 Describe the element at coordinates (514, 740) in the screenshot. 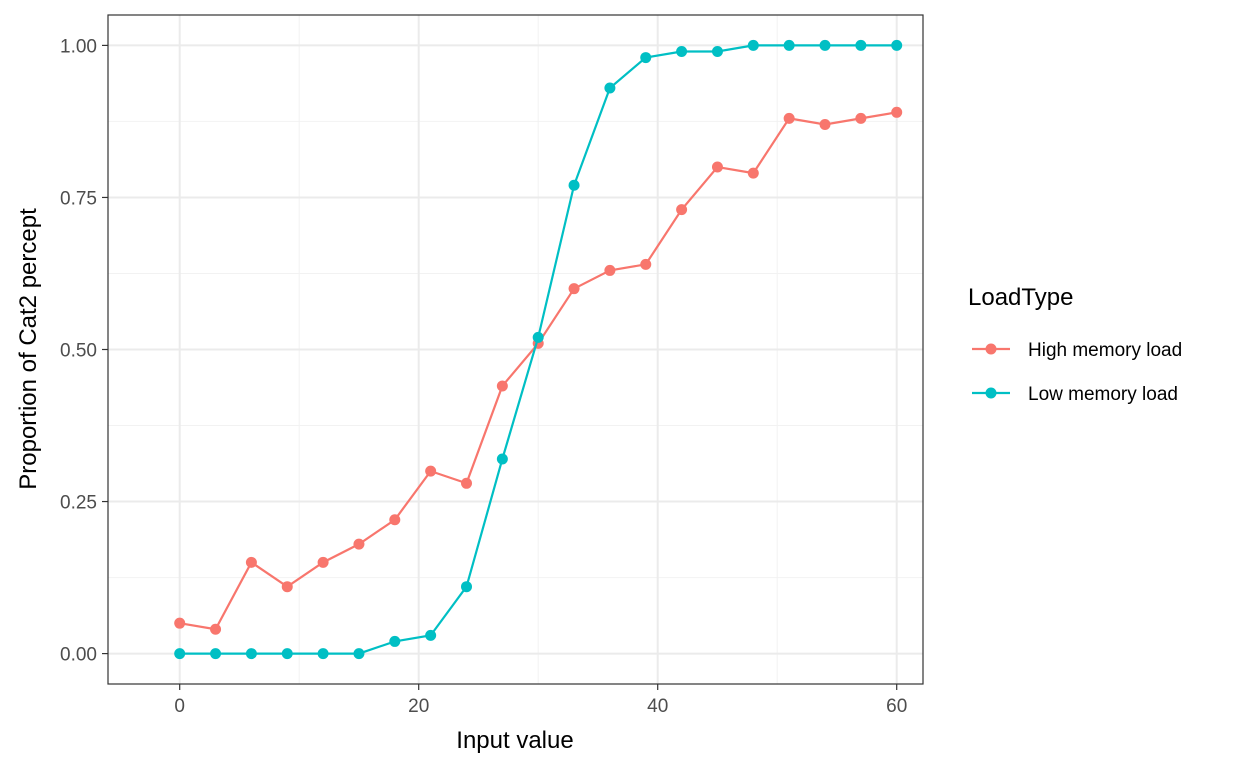

I see `x-axis-label: Input value` at that location.